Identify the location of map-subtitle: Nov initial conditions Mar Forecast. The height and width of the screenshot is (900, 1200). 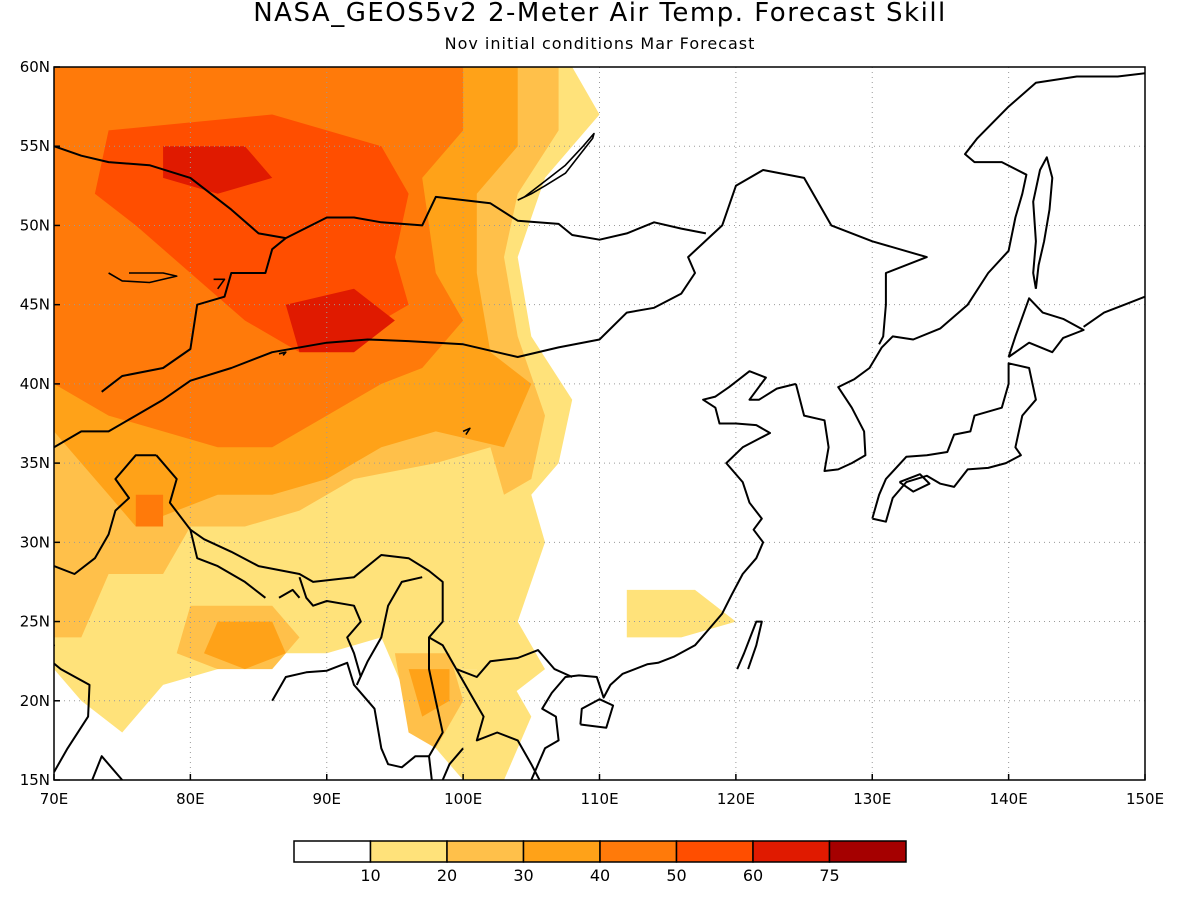
(600, 43).